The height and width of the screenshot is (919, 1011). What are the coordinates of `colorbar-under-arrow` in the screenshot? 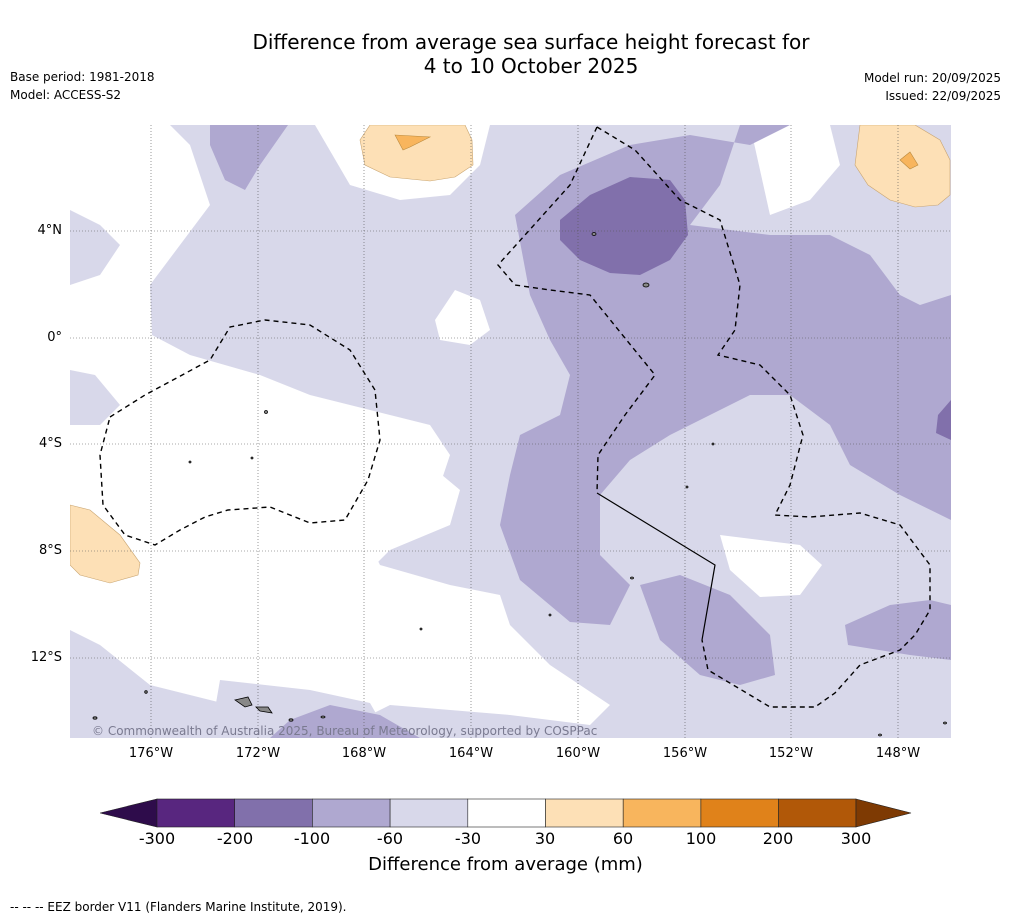 It's located at (129, 813).